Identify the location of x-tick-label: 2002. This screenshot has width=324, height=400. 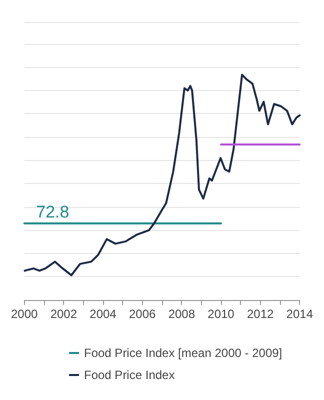
(64, 314).